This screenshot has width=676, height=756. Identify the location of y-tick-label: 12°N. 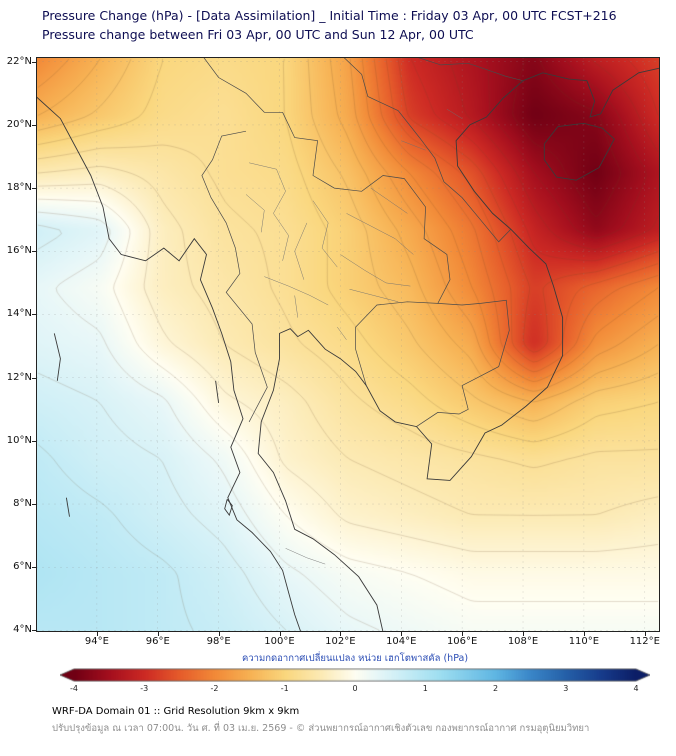
(19, 377).